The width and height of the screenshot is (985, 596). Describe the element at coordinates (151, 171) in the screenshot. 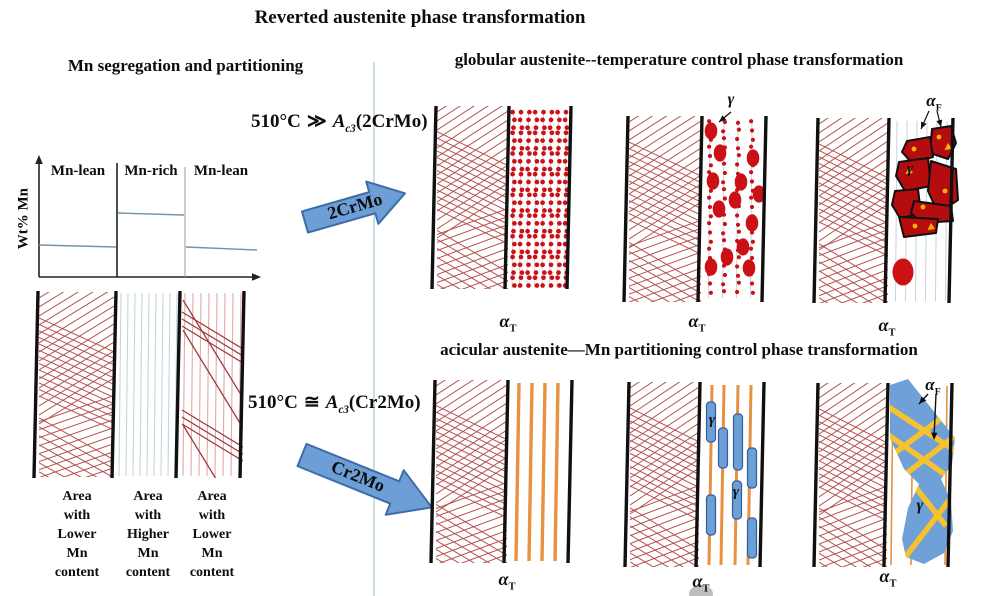

I see `region-label-rich: Mn-rich` at that location.